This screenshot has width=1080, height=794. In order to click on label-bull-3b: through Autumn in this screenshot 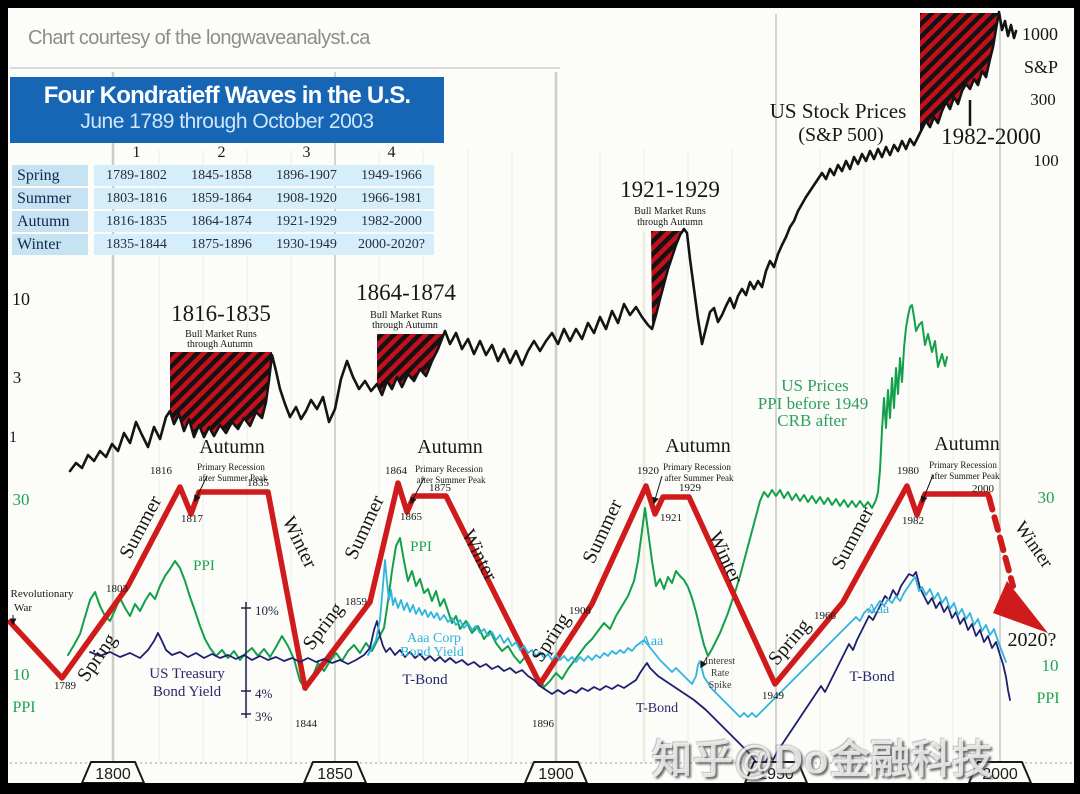, I will do `click(670, 222)`.